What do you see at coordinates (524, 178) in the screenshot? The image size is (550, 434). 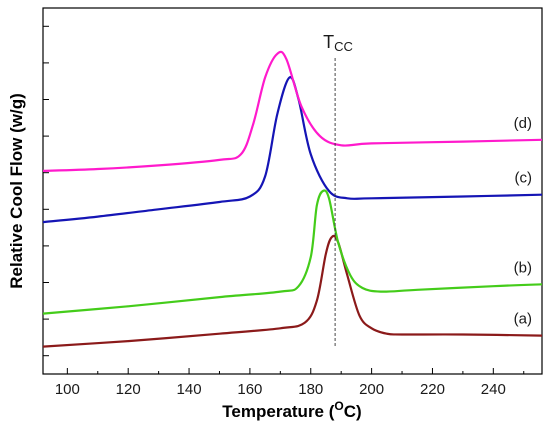 I see `series-label-3: (c)` at bounding box center [524, 178].